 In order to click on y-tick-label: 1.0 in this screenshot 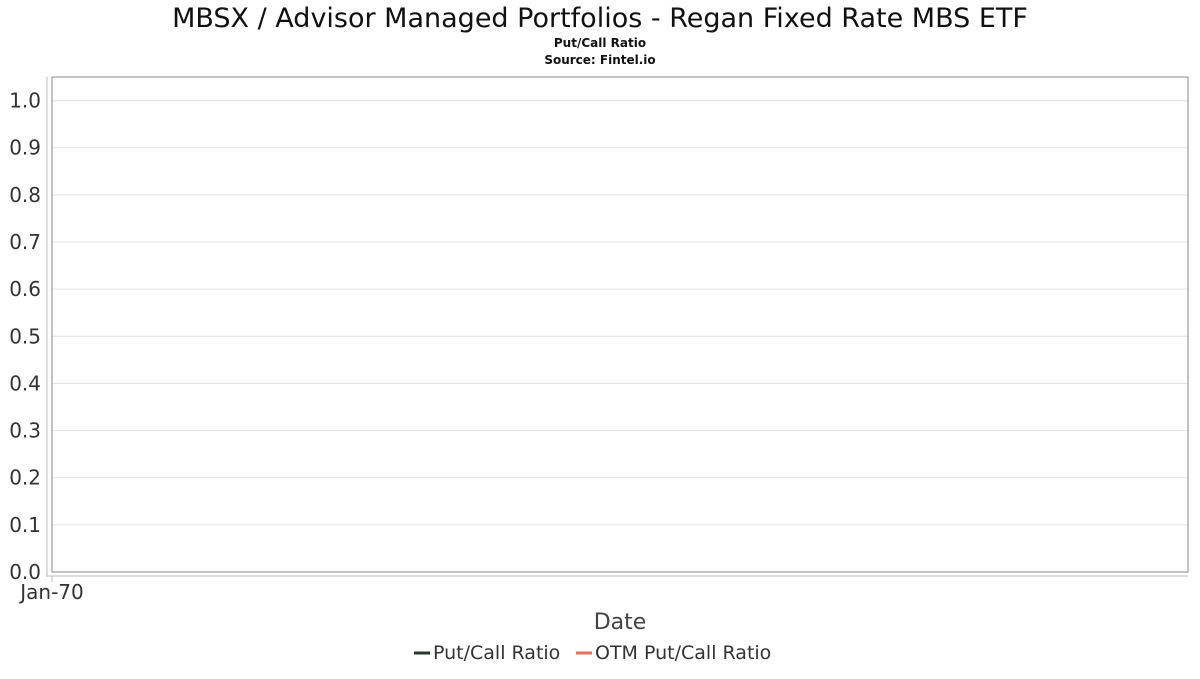, I will do `click(25, 101)`.